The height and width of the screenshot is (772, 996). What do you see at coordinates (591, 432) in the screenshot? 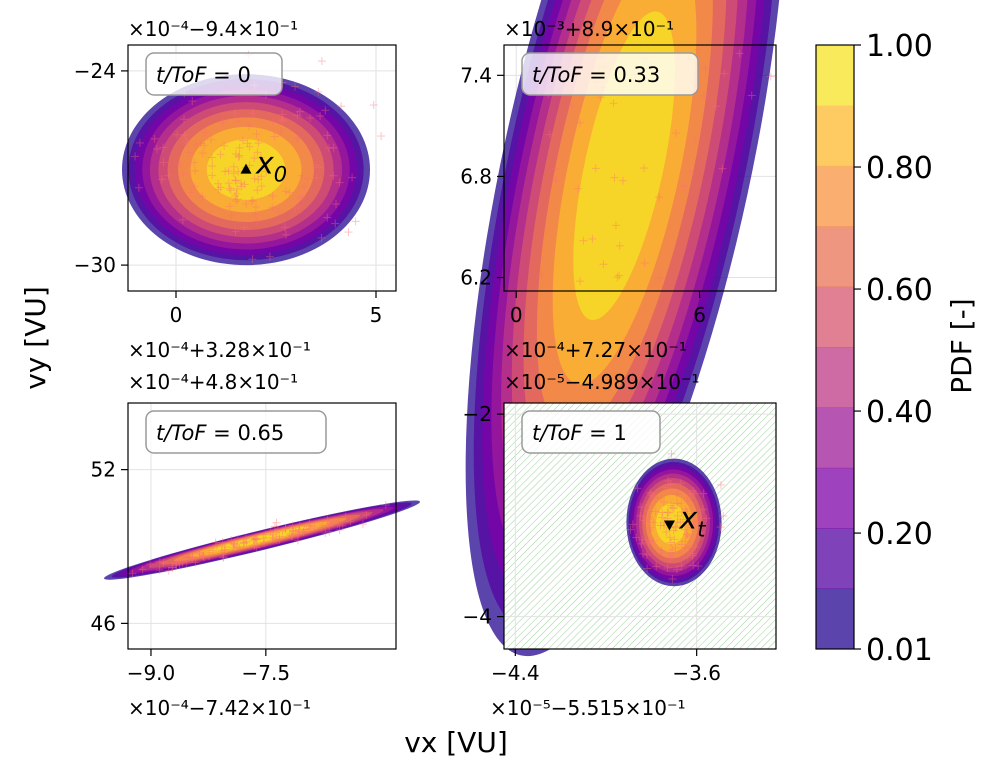
I see `annotation-box: t/ToF = 1` at bounding box center [591, 432].